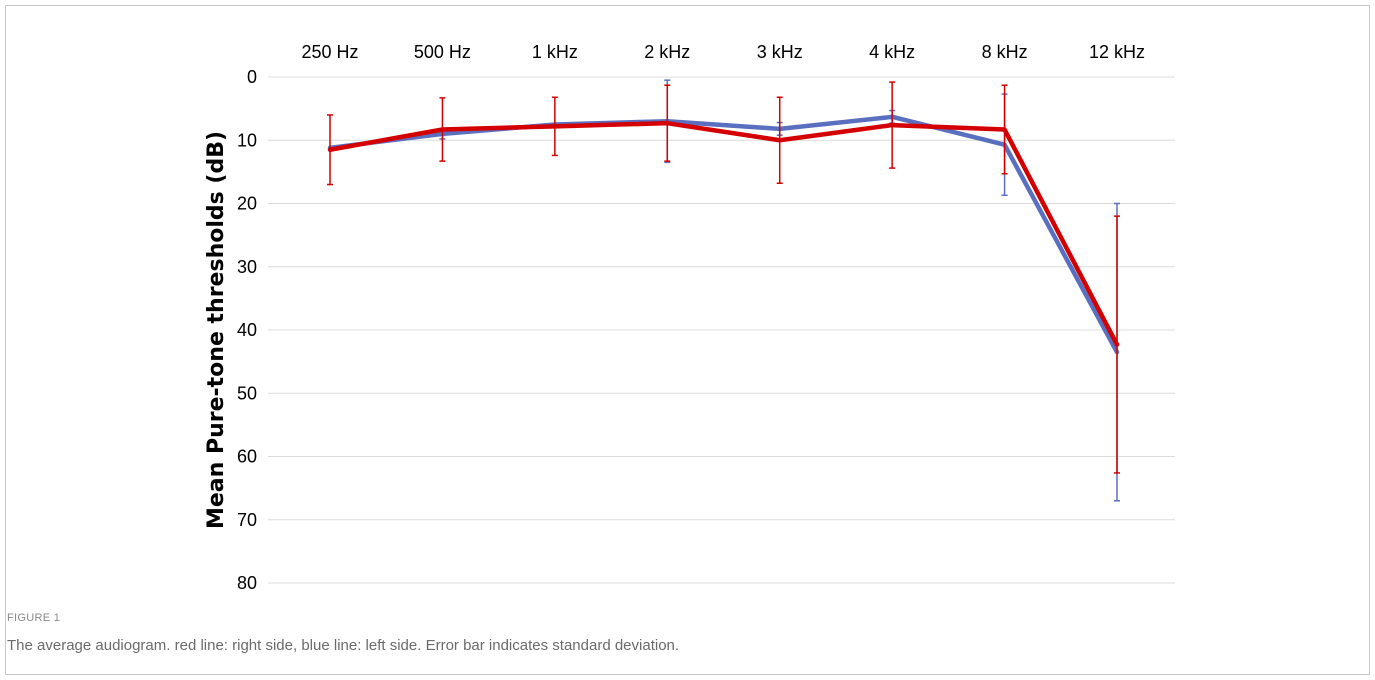 This screenshot has width=1375, height=680. Describe the element at coordinates (247, 204) in the screenshot. I see `y-tick-label: 20` at that location.